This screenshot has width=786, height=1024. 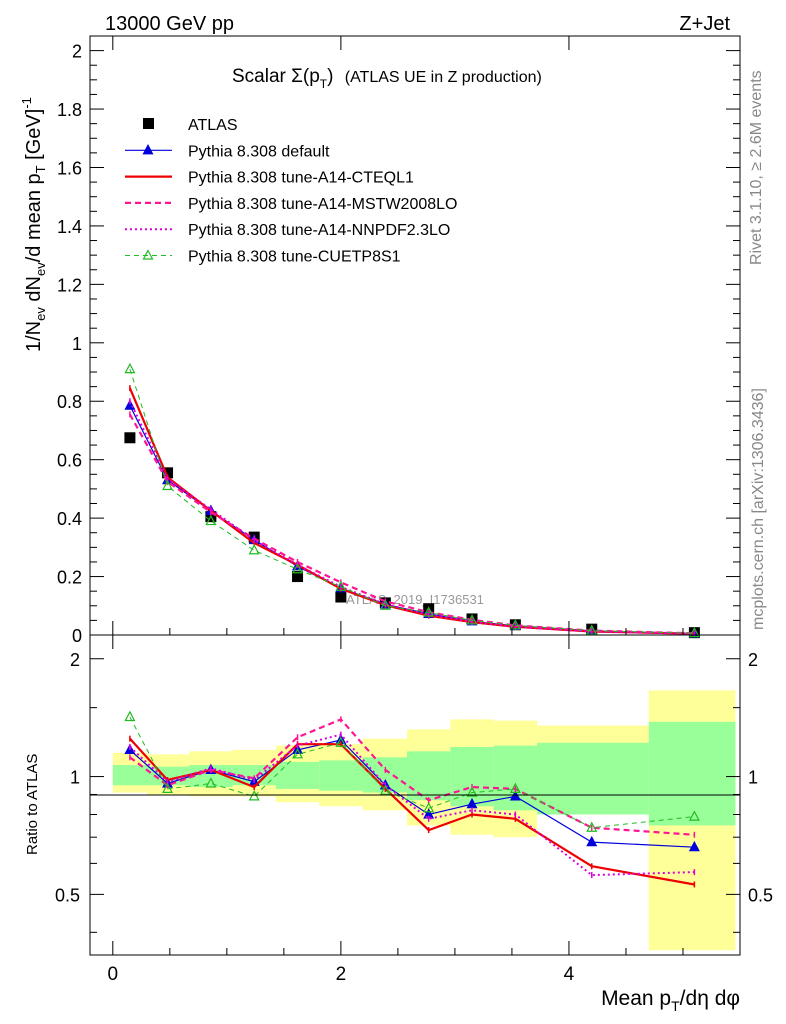 I want to click on main-y-tick-label: 1.8, so click(x=69, y=110).